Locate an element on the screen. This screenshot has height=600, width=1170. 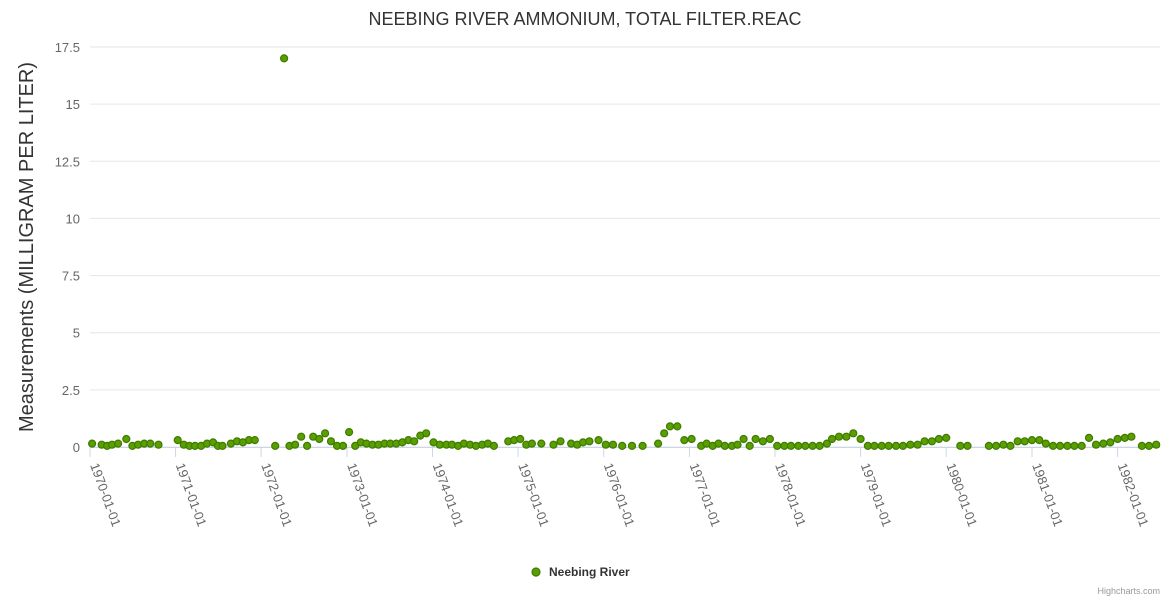
credits-link: Highcharts.com is located at coordinates (1128, 591).